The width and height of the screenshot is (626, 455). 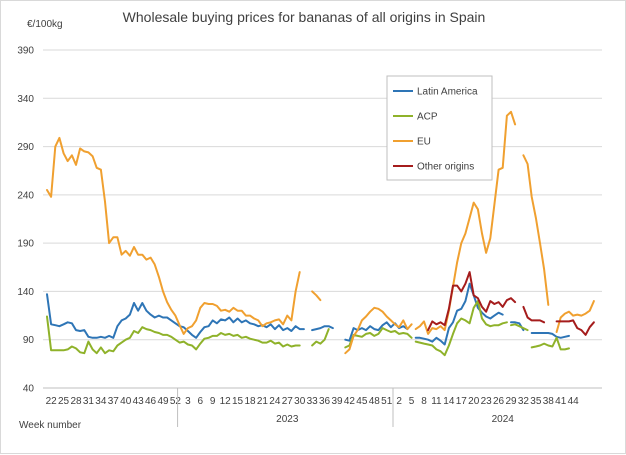 What do you see at coordinates (201, 401) in the screenshot?
I see `x-tick-label: 6` at bounding box center [201, 401].